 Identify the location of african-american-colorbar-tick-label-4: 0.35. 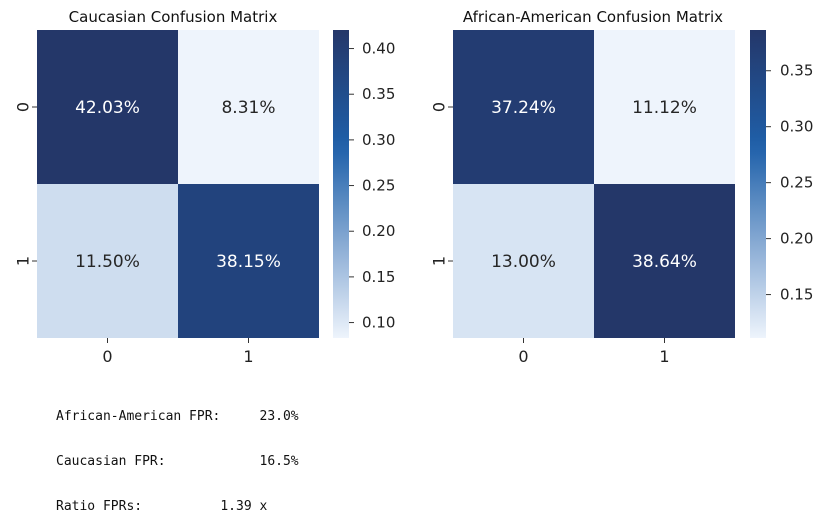
(796, 71).